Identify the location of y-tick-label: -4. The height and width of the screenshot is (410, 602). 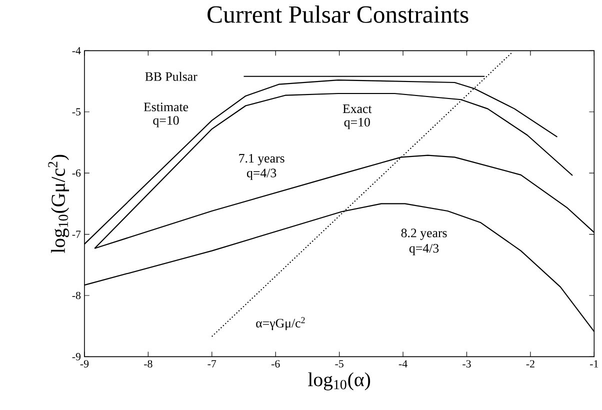
(76, 50).